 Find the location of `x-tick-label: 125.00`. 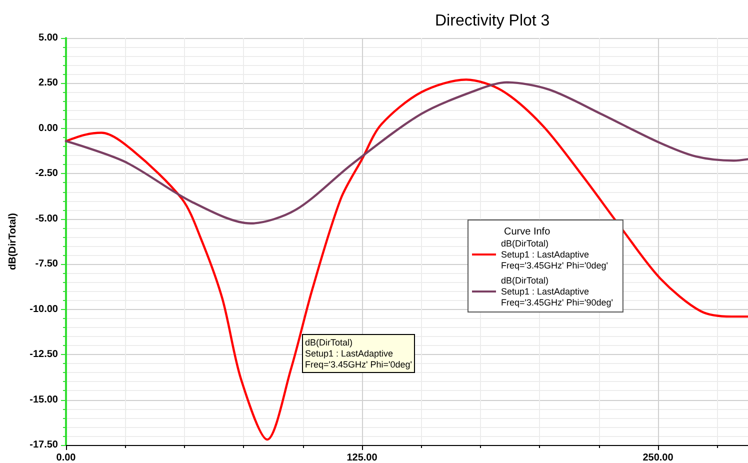

x-tick-label: 125.00 is located at coordinates (362, 457).